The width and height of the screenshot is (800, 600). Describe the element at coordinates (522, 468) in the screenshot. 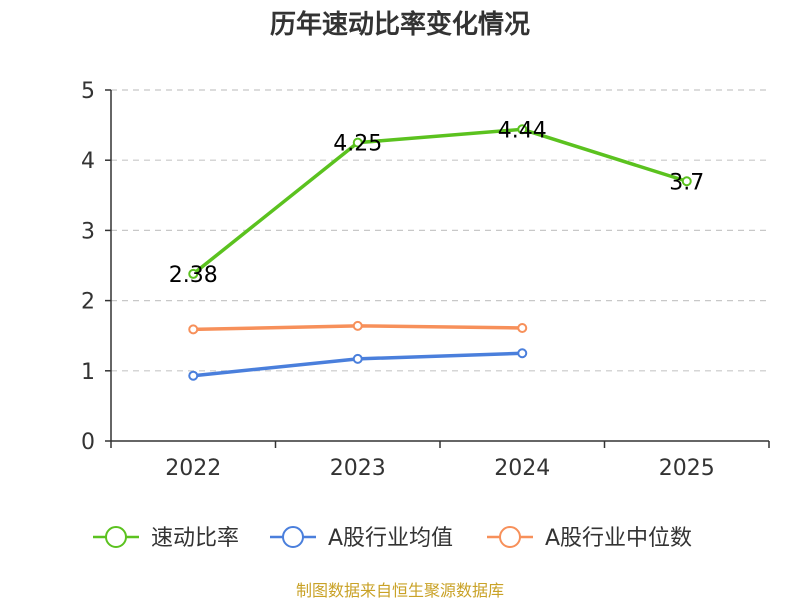

I see `x-tick-label: 2024` at that location.